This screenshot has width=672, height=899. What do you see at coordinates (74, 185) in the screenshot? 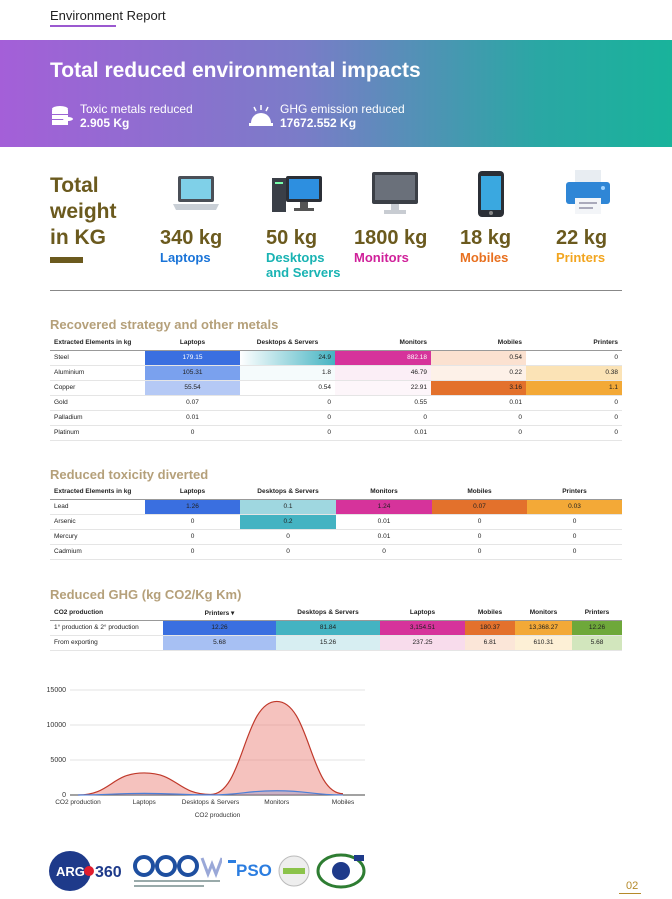
I see `total-heading-line1: Total` at bounding box center [74, 185].